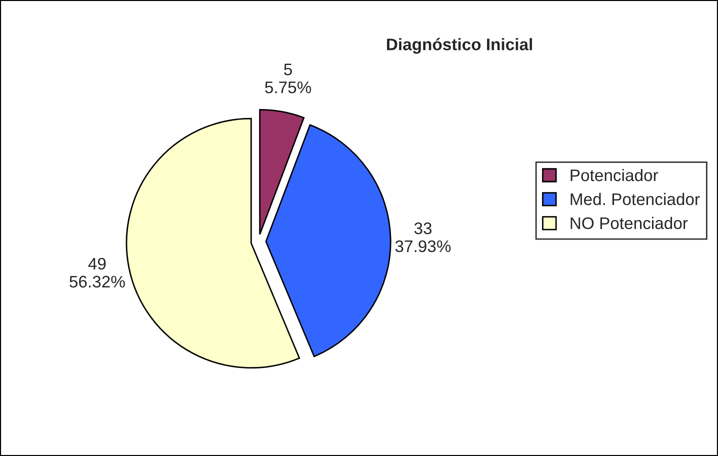 The image size is (718, 456). What do you see at coordinates (423, 237) in the screenshot?
I see `data-label: 33 37.93%` at bounding box center [423, 237].